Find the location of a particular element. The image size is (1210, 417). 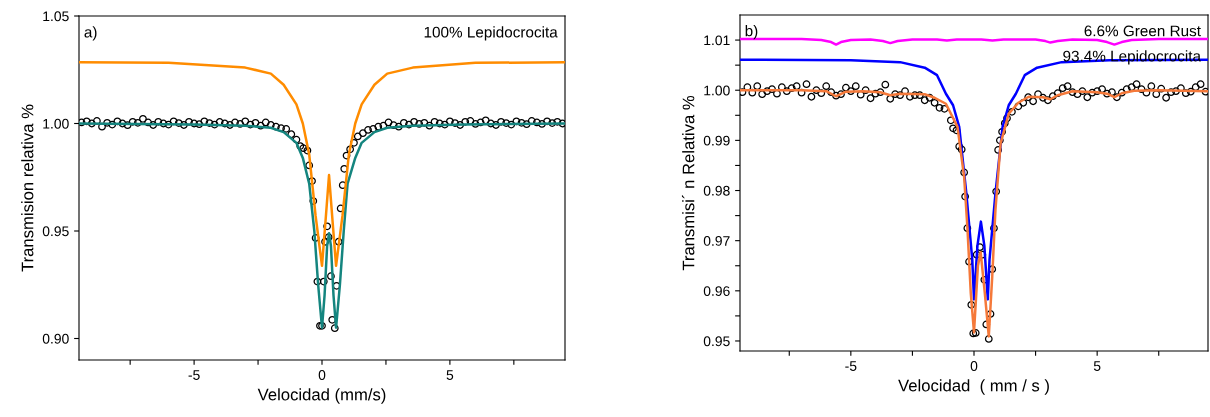

y-tick-label: 1.05 is located at coordinates (56, 16).